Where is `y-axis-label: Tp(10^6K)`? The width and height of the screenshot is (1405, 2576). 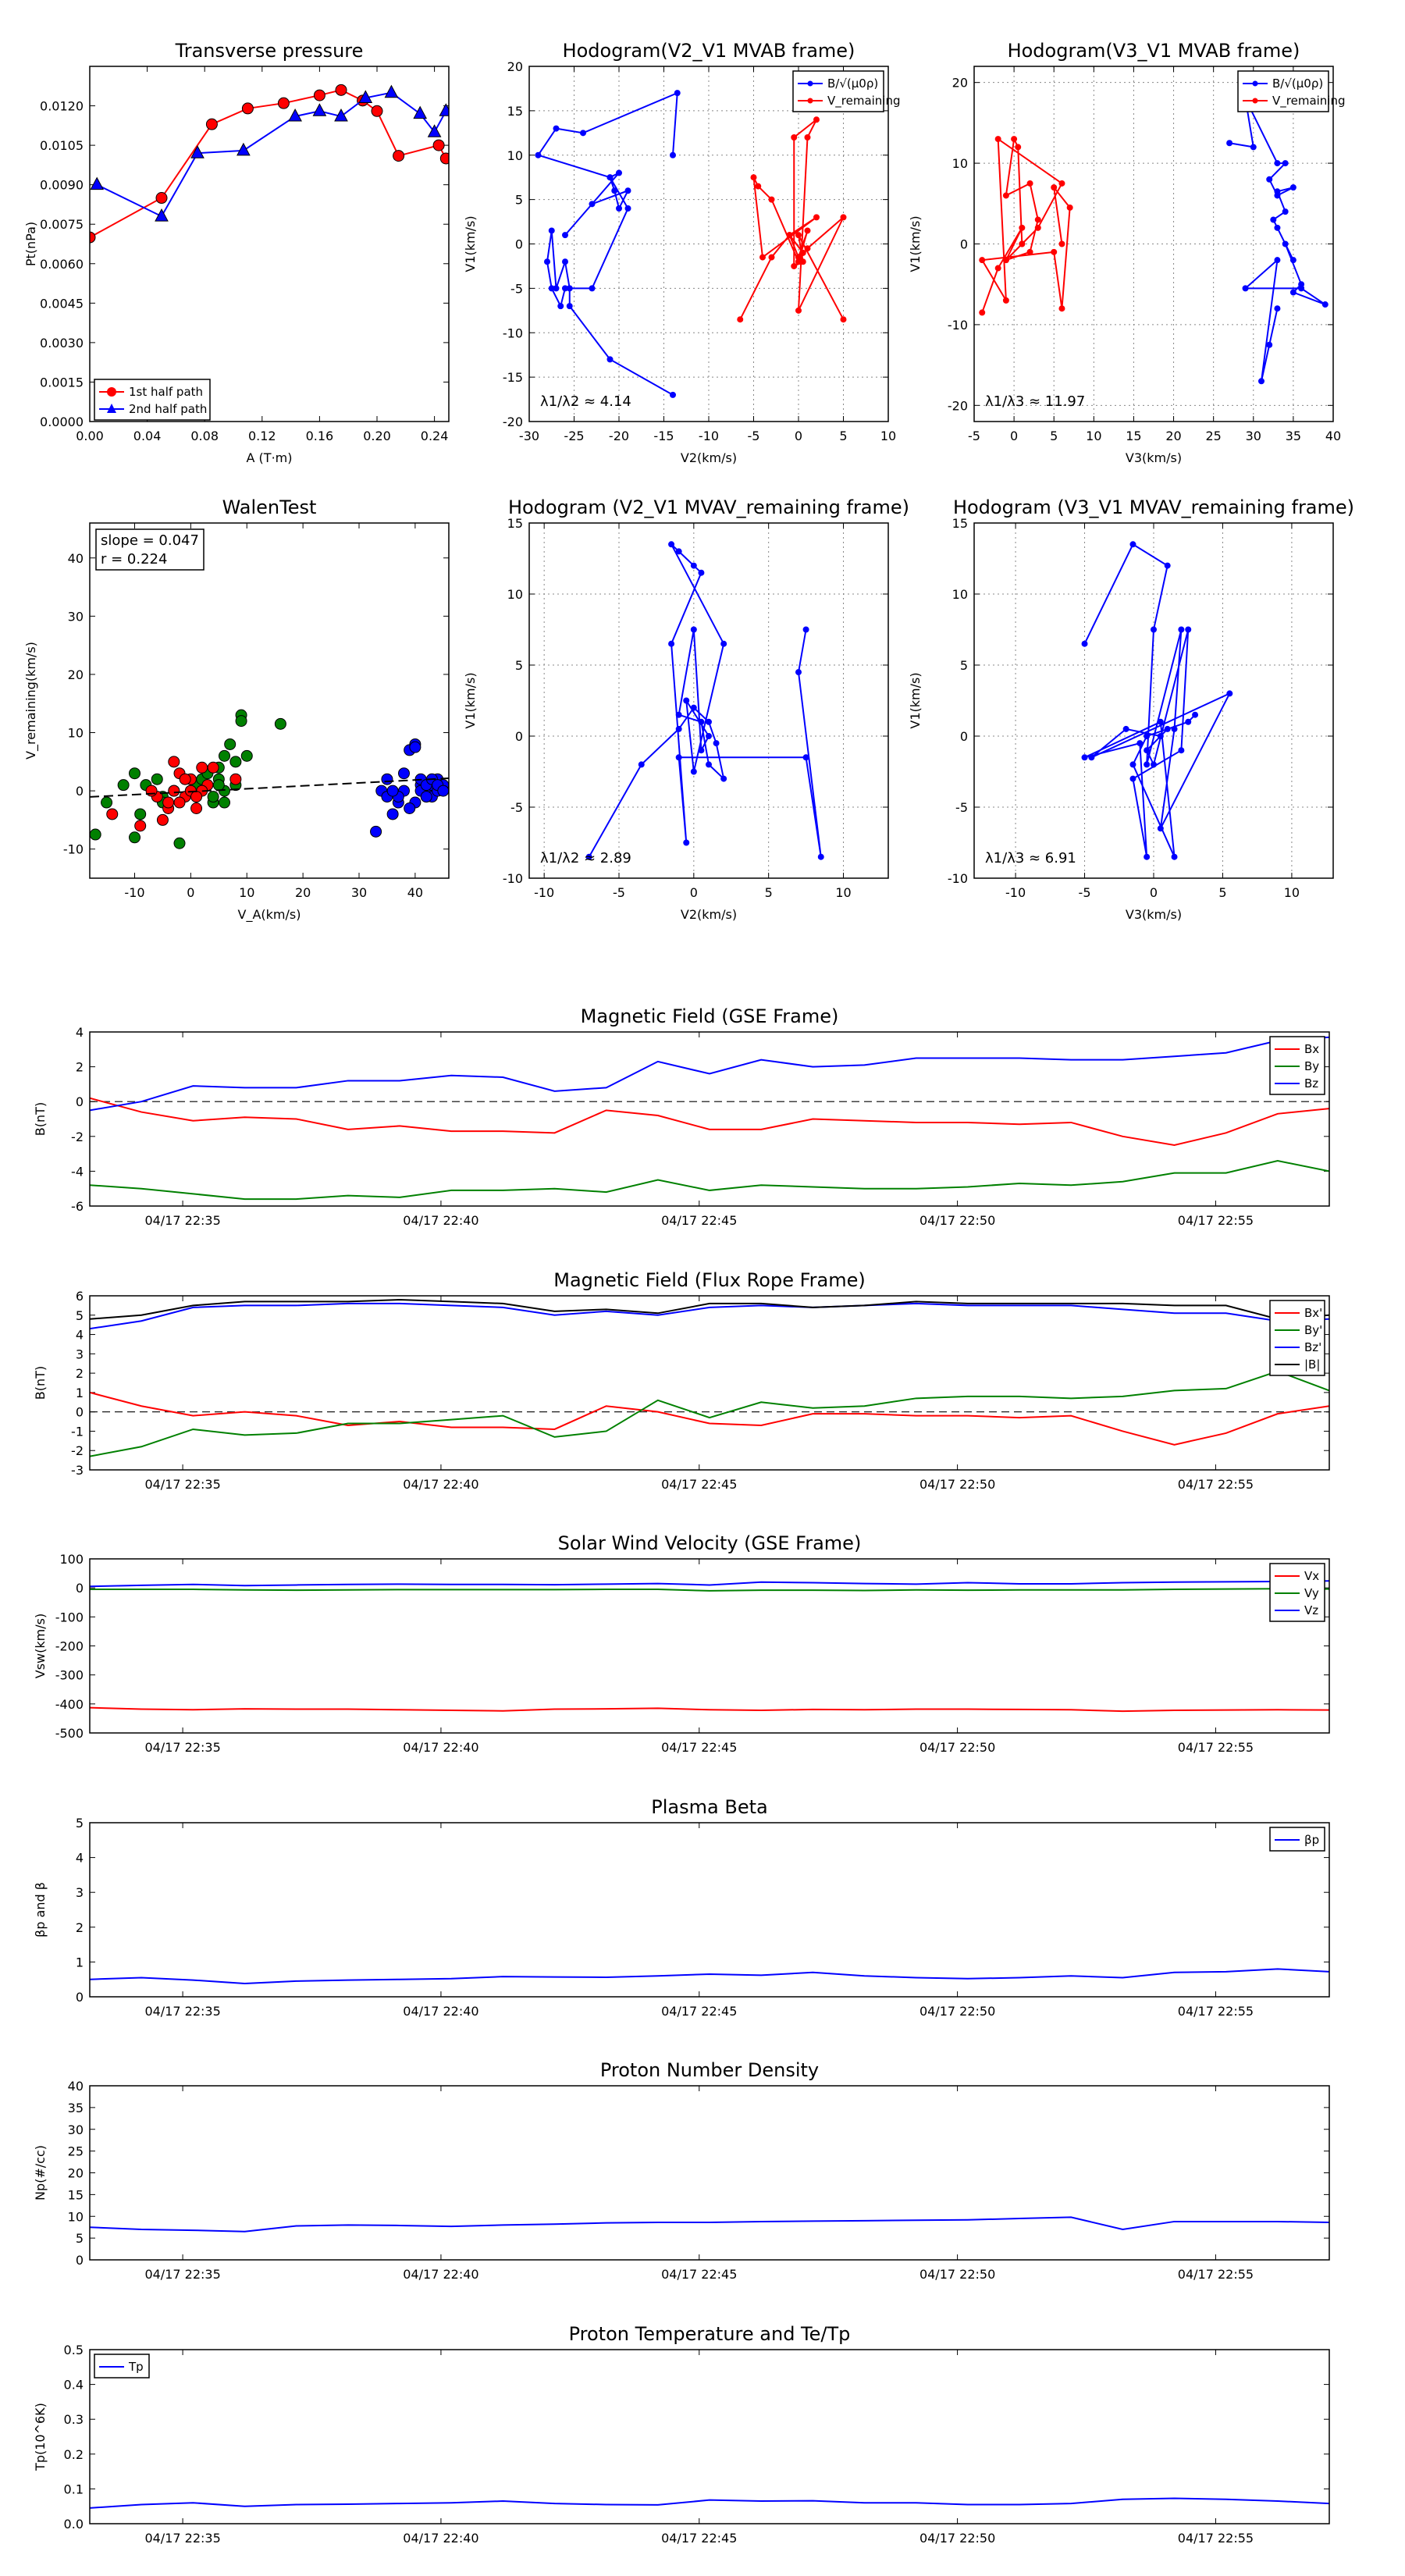
y-axis-label: Tp(10^6K) is located at coordinates (40, 2437).